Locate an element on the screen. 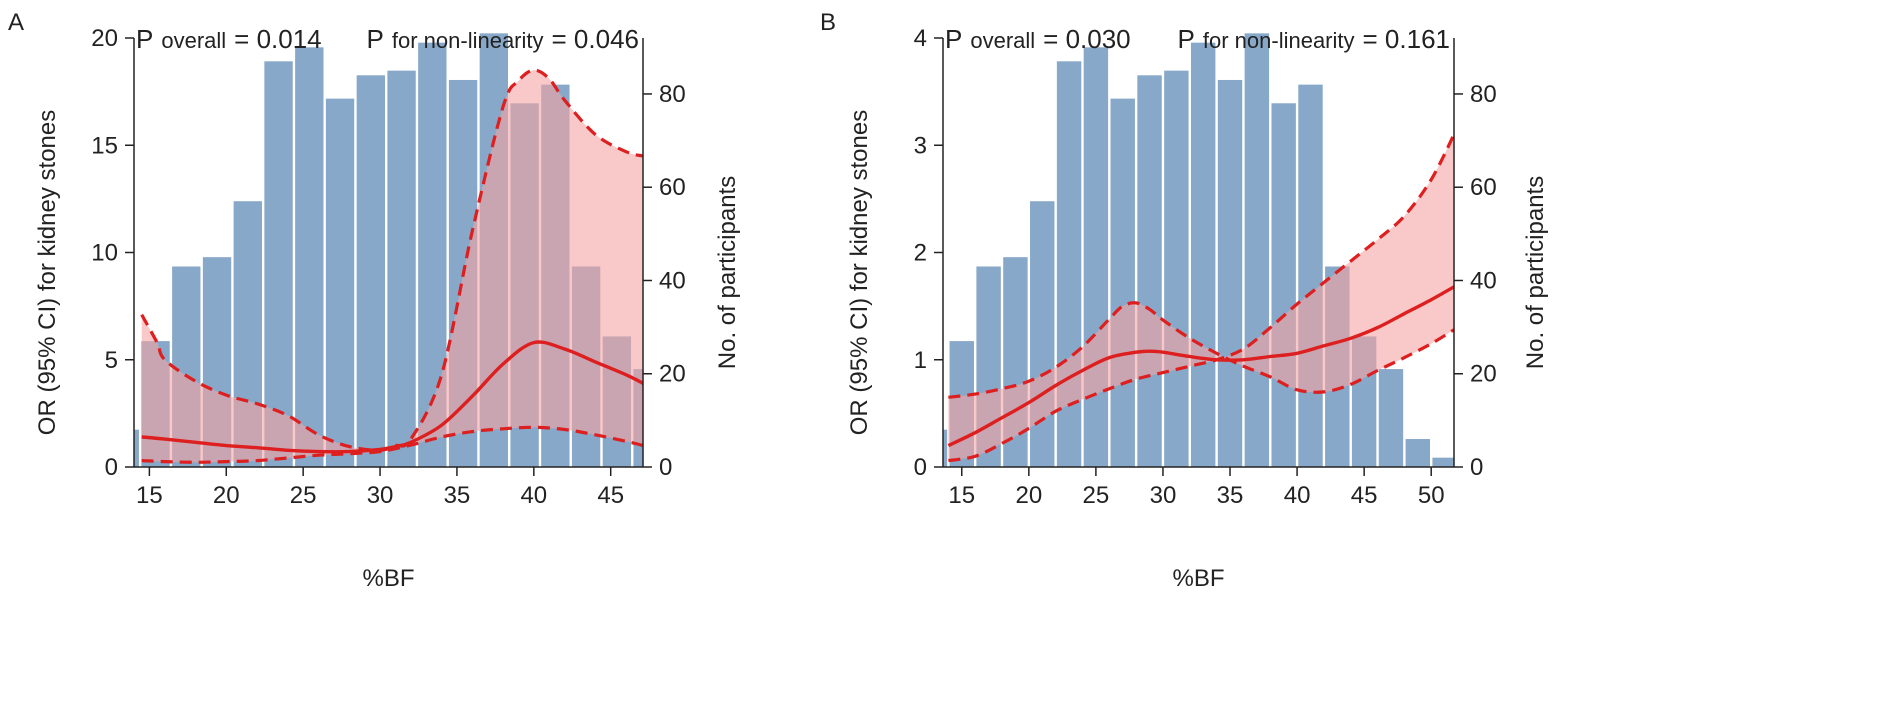 Image resolution: width=1902 pixels, height=716 pixels. y-left-tick-label: 20 is located at coordinates (104, 38).